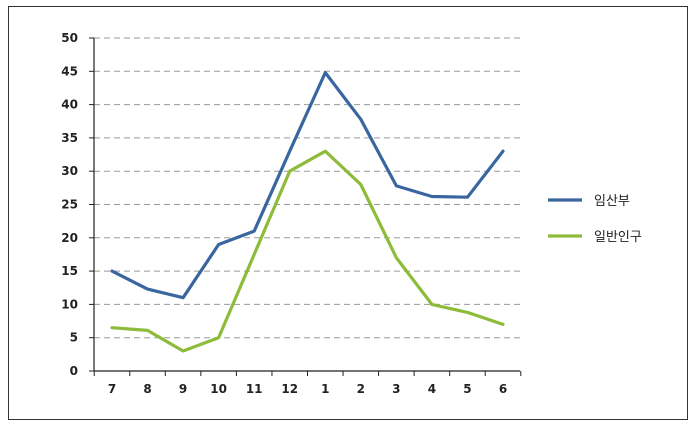  What do you see at coordinates (307, 383) in the screenshot?
I see `x-axis-ticks: 7 8 9 10 11 12 1 2 3 4 5 6` at bounding box center [307, 383].